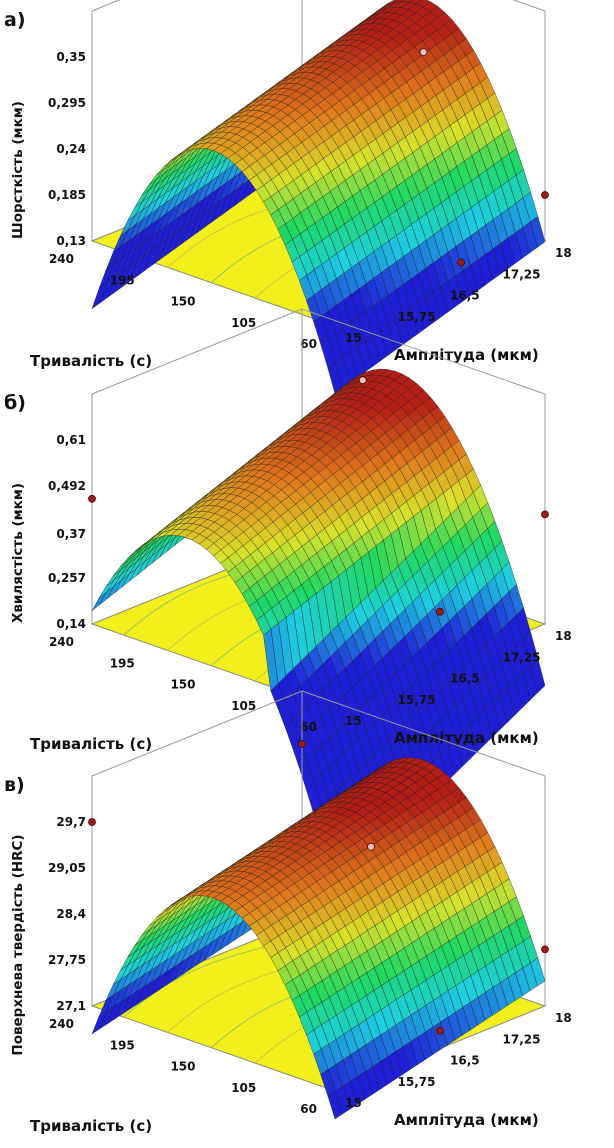  I want to click on y-tick-label: 0,295, so click(67, 103).